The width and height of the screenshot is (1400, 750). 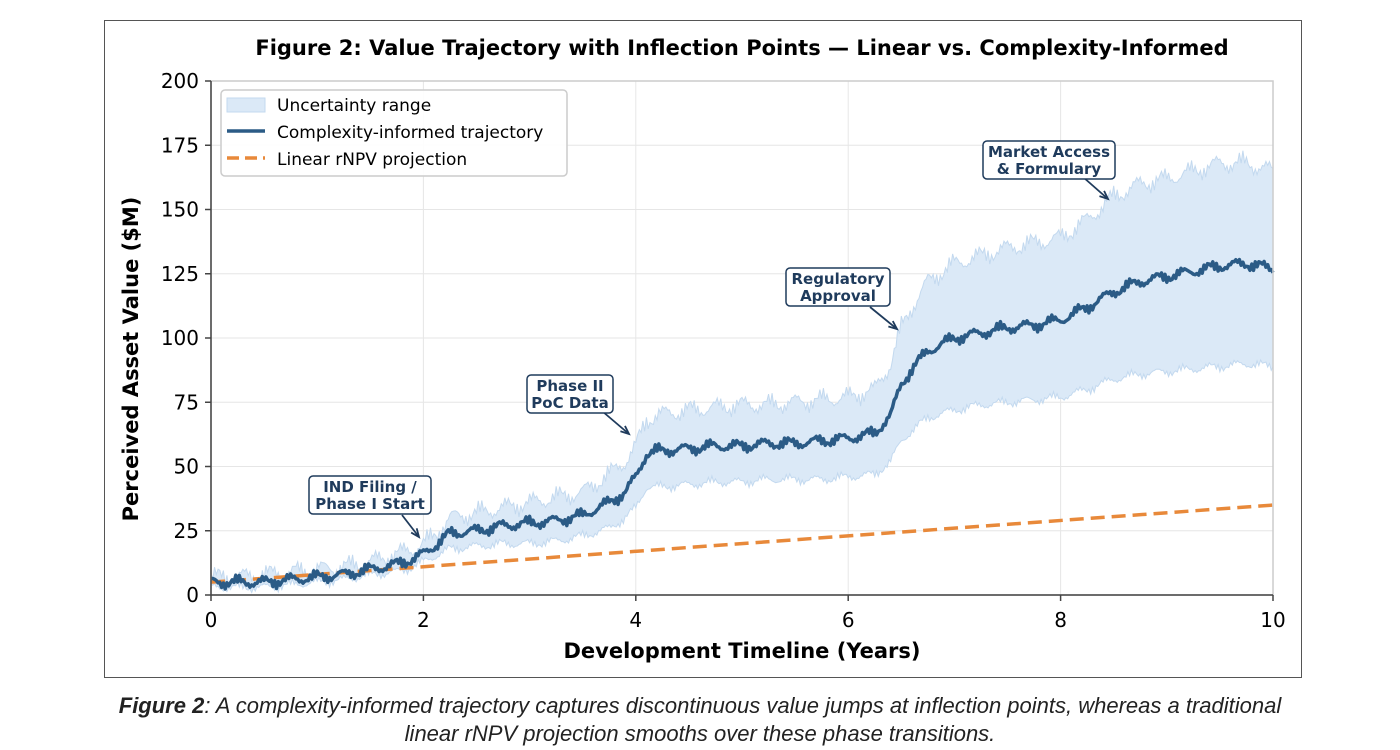 I want to click on annotation-label: IND Filing / Phase I Start, so click(x=370, y=495).